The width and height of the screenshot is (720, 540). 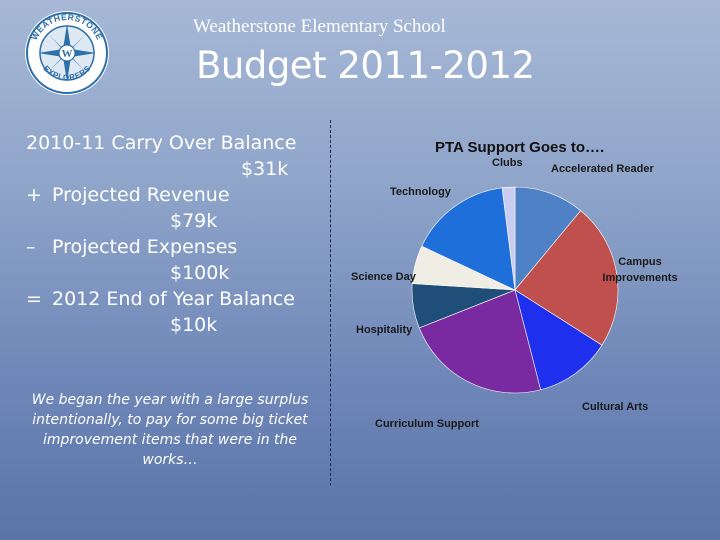 I want to click on column-divider, so click(x=330, y=303).